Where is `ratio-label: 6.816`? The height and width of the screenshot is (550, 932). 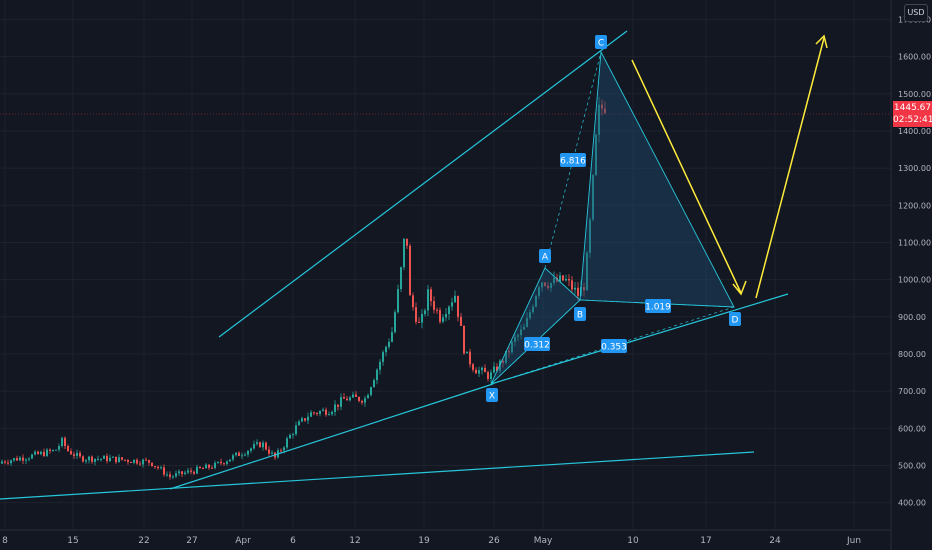
ratio-label: 6.816 is located at coordinates (573, 162).